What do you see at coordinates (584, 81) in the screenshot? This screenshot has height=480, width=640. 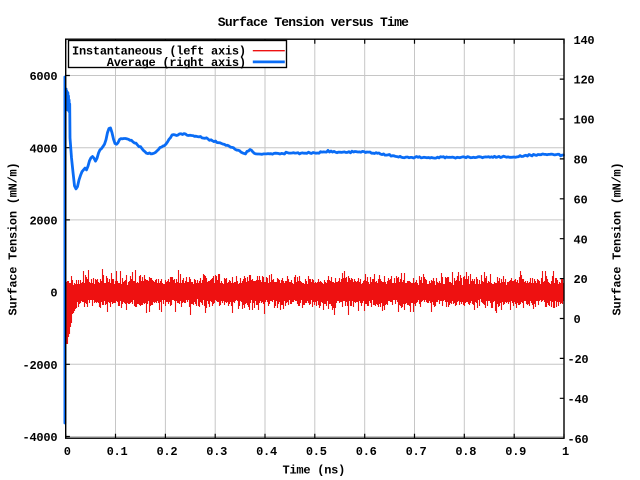 I see `svg-text: 120` at bounding box center [584, 81].